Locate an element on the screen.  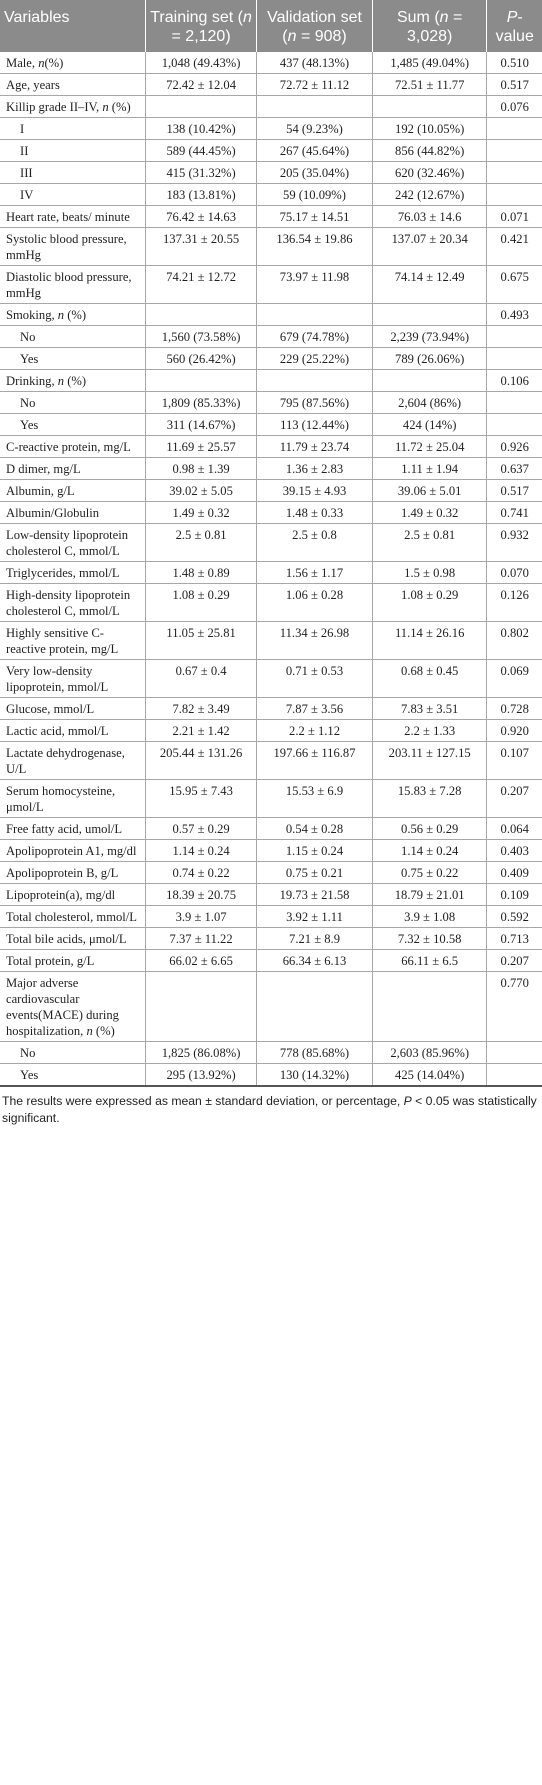
training-cell: 137.31 ± 20.55 is located at coordinates (201, 246).